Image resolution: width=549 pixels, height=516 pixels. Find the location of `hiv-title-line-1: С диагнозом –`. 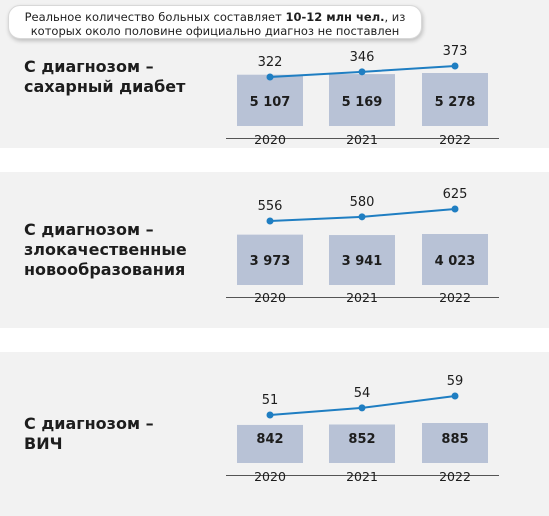

hiv-title-line-1: С диагнозом – is located at coordinates (89, 423).